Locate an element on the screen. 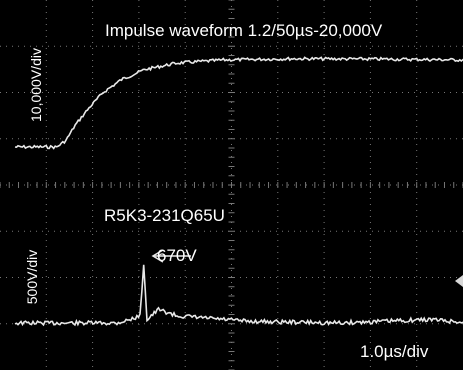 The width and height of the screenshot is (463, 370). peak-voltage-annotation: 670V is located at coordinates (177, 255).